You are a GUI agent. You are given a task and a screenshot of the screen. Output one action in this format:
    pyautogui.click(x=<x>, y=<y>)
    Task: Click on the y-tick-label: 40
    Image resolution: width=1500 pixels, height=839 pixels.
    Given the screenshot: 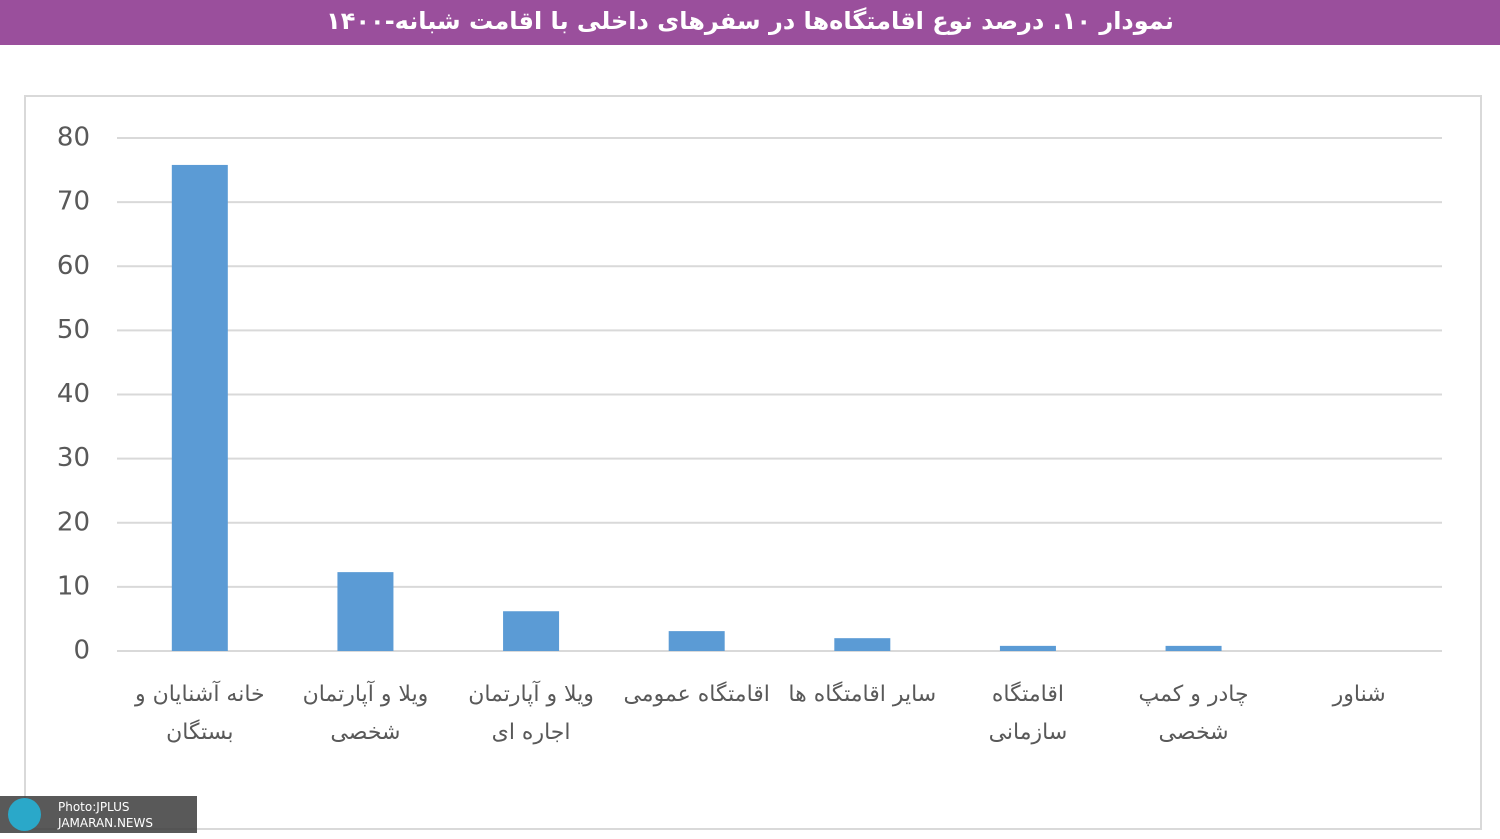 What is the action you would take?
    pyautogui.click(x=73, y=394)
    